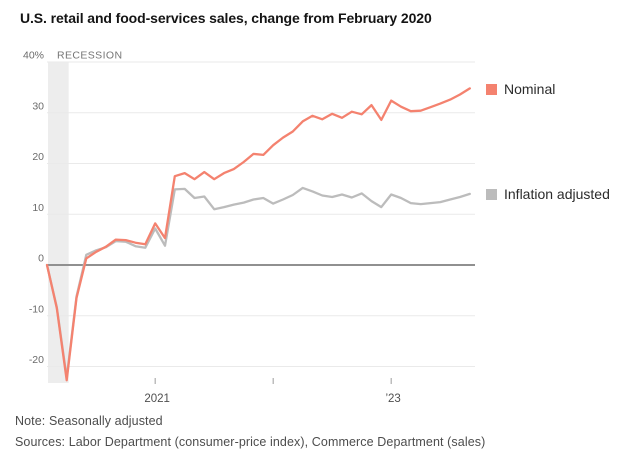 This screenshot has height=476, width=638. What do you see at coordinates (157, 399) in the screenshot?
I see `x-tick-label: 2021` at bounding box center [157, 399].